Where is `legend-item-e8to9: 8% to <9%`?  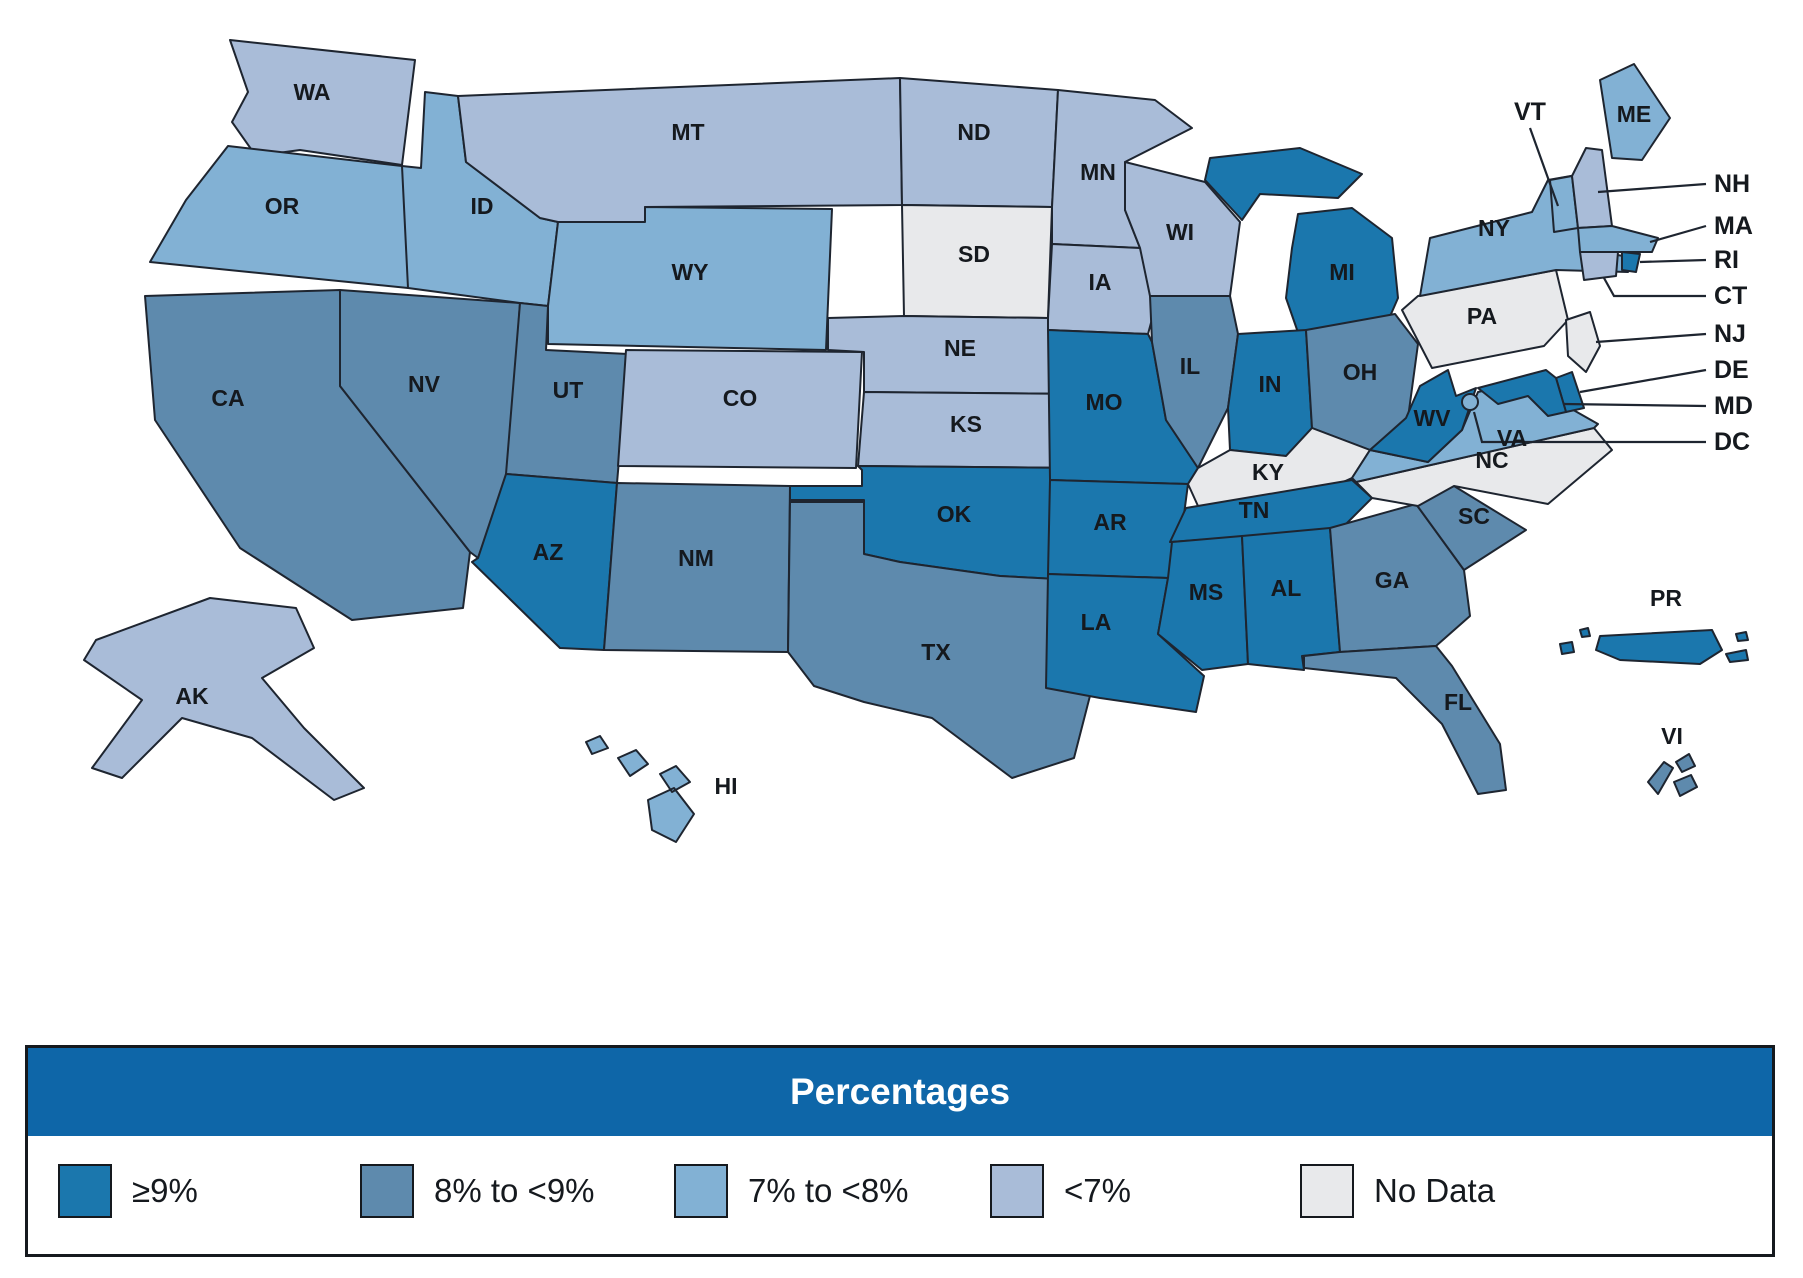 legend-item-e8to9: 8% to <9% is located at coordinates (477, 1191).